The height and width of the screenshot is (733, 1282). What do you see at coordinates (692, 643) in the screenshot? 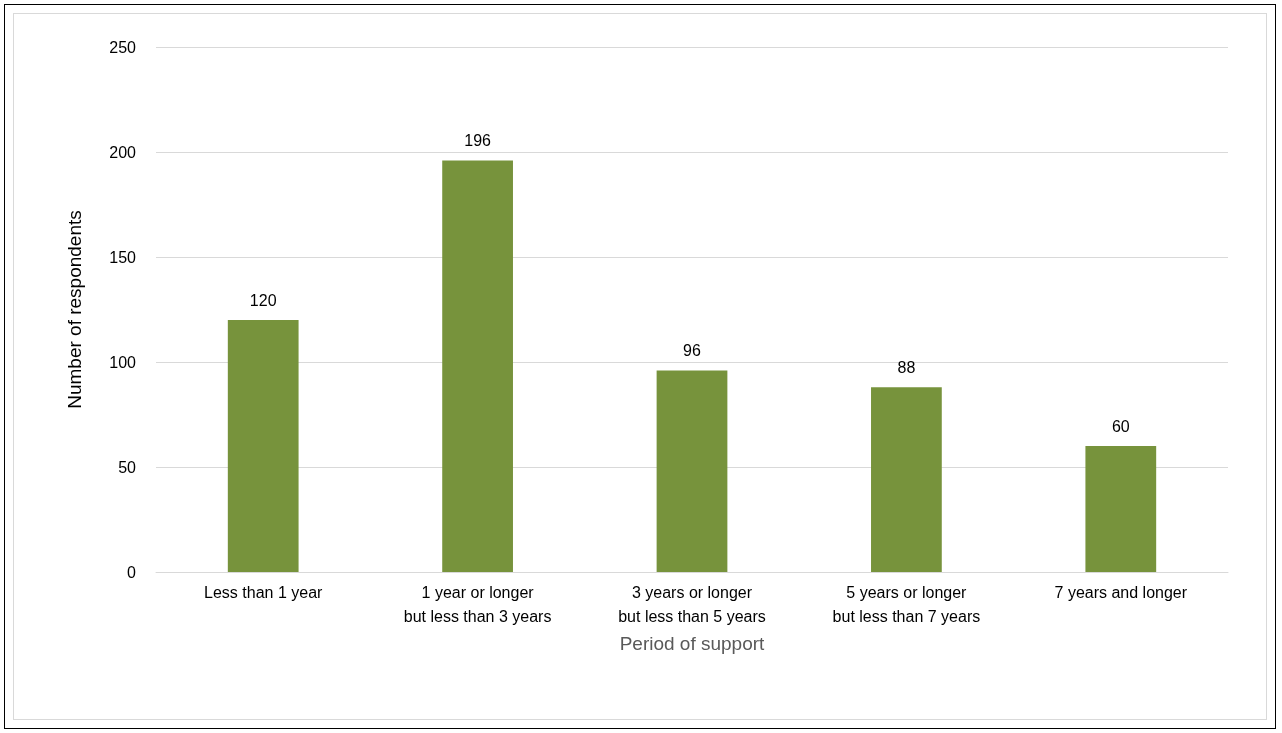
I see `x-axis-title: Period of support` at bounding box center [692, 643].